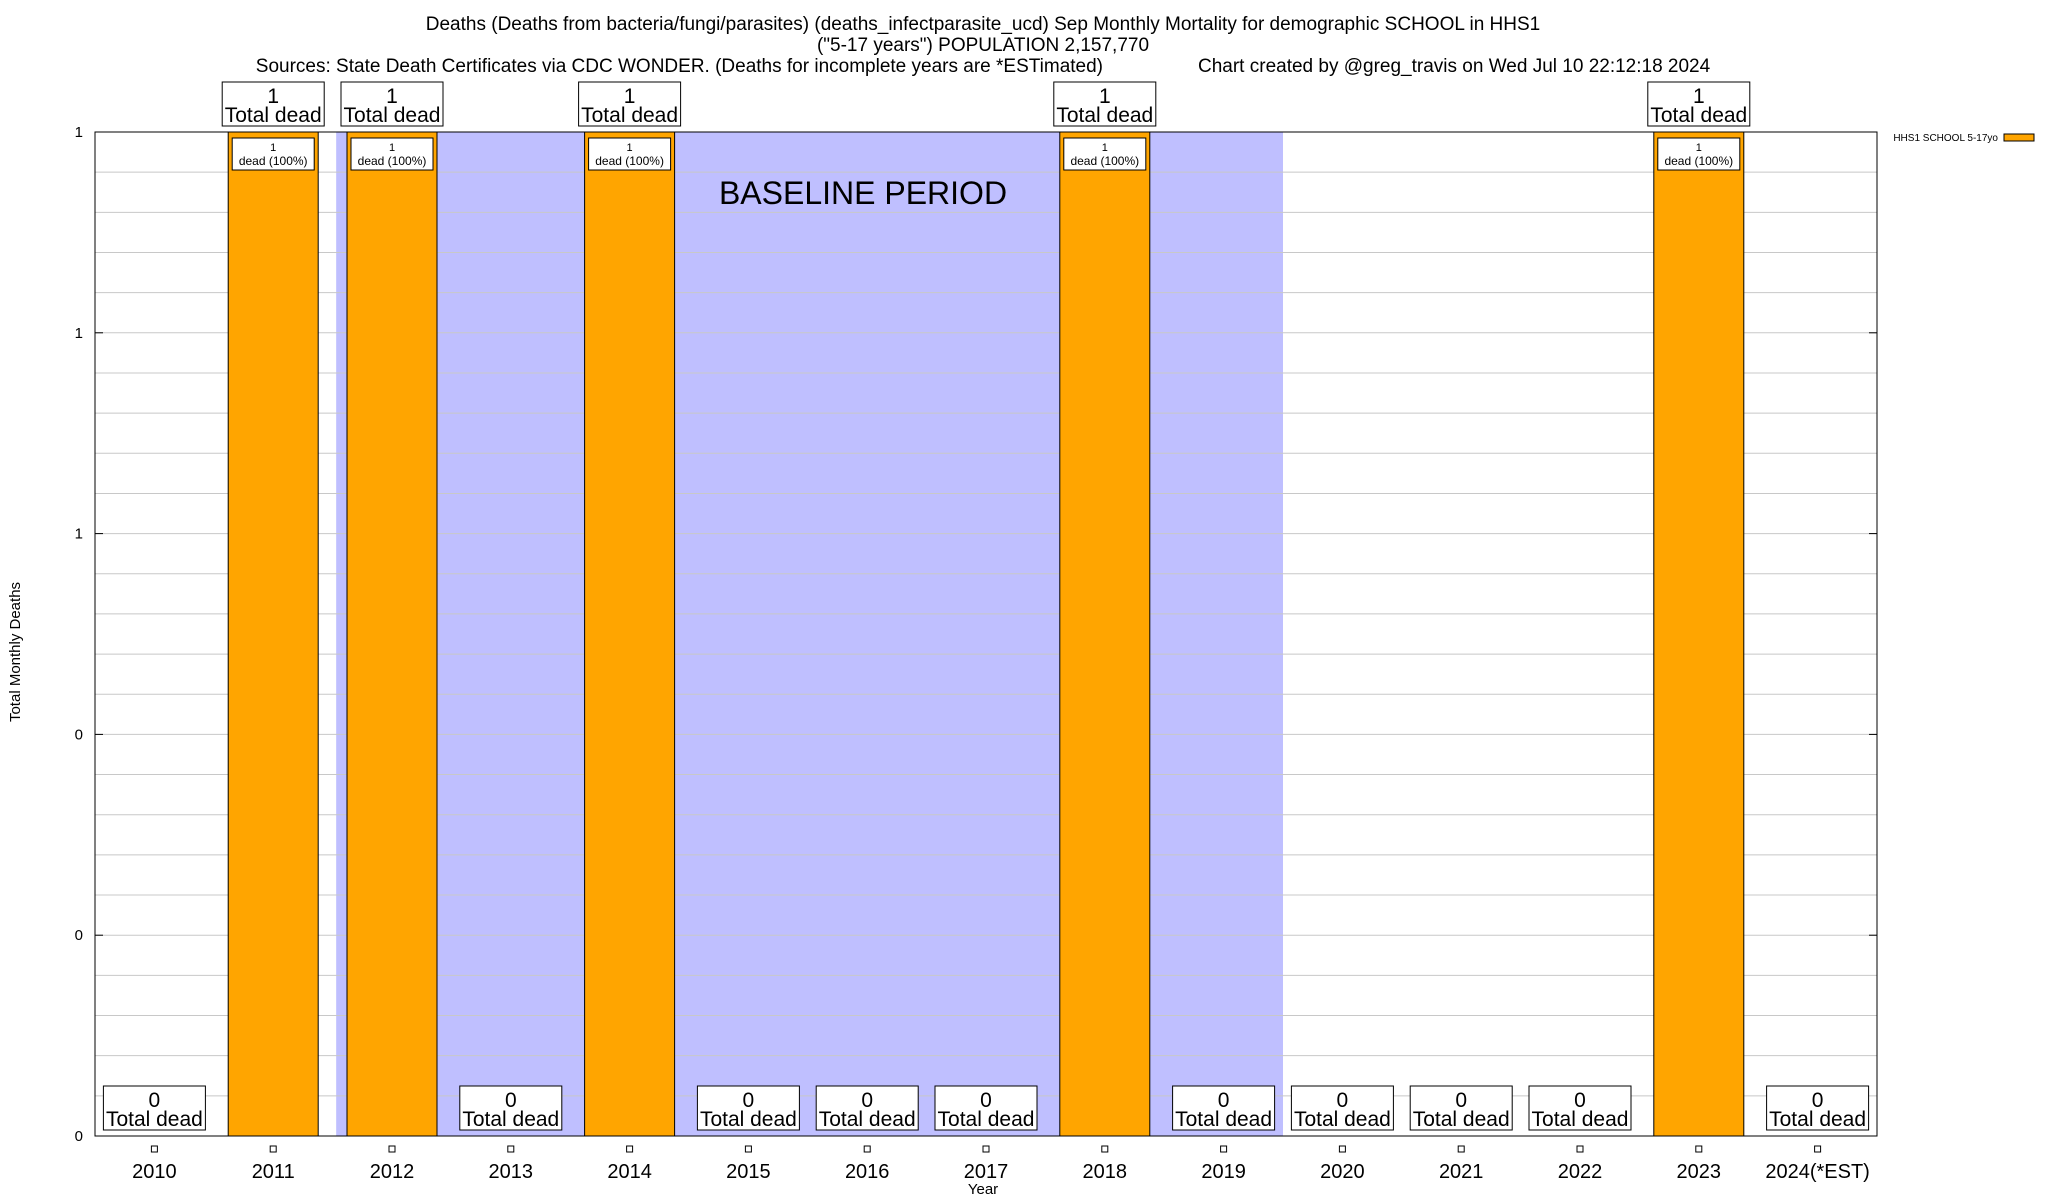 The width and height of the screenshot is (2048, 1200). What do you see at coordinates (511, 1172) in the screenshot?
I see `x-tick-label: 2013` at bounding box center [511, 1172].